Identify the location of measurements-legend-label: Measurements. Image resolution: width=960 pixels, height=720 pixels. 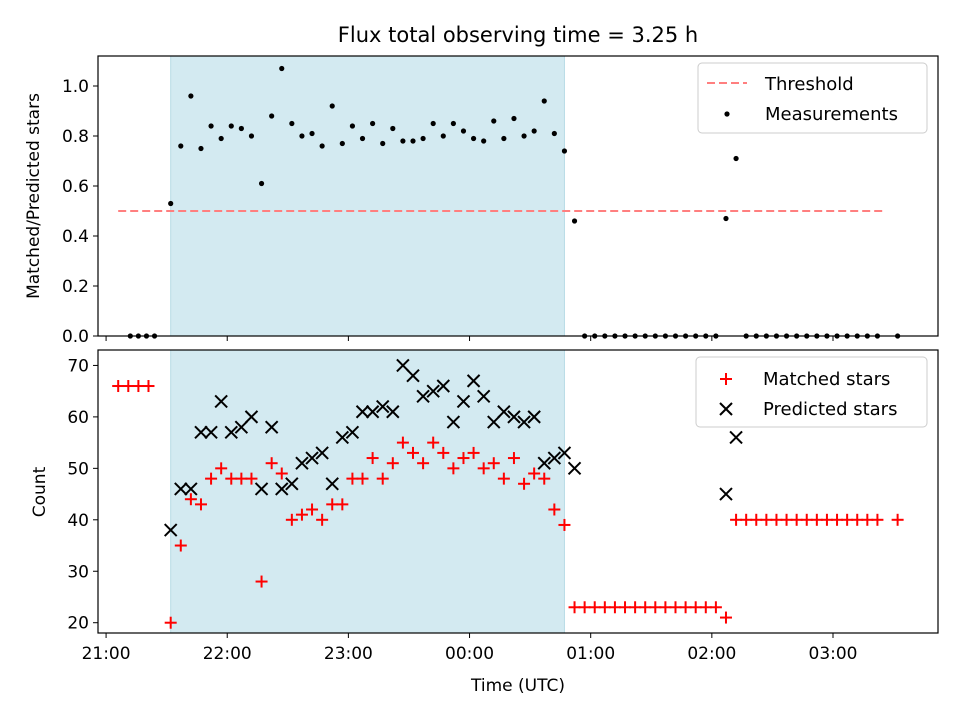
(831, 114).